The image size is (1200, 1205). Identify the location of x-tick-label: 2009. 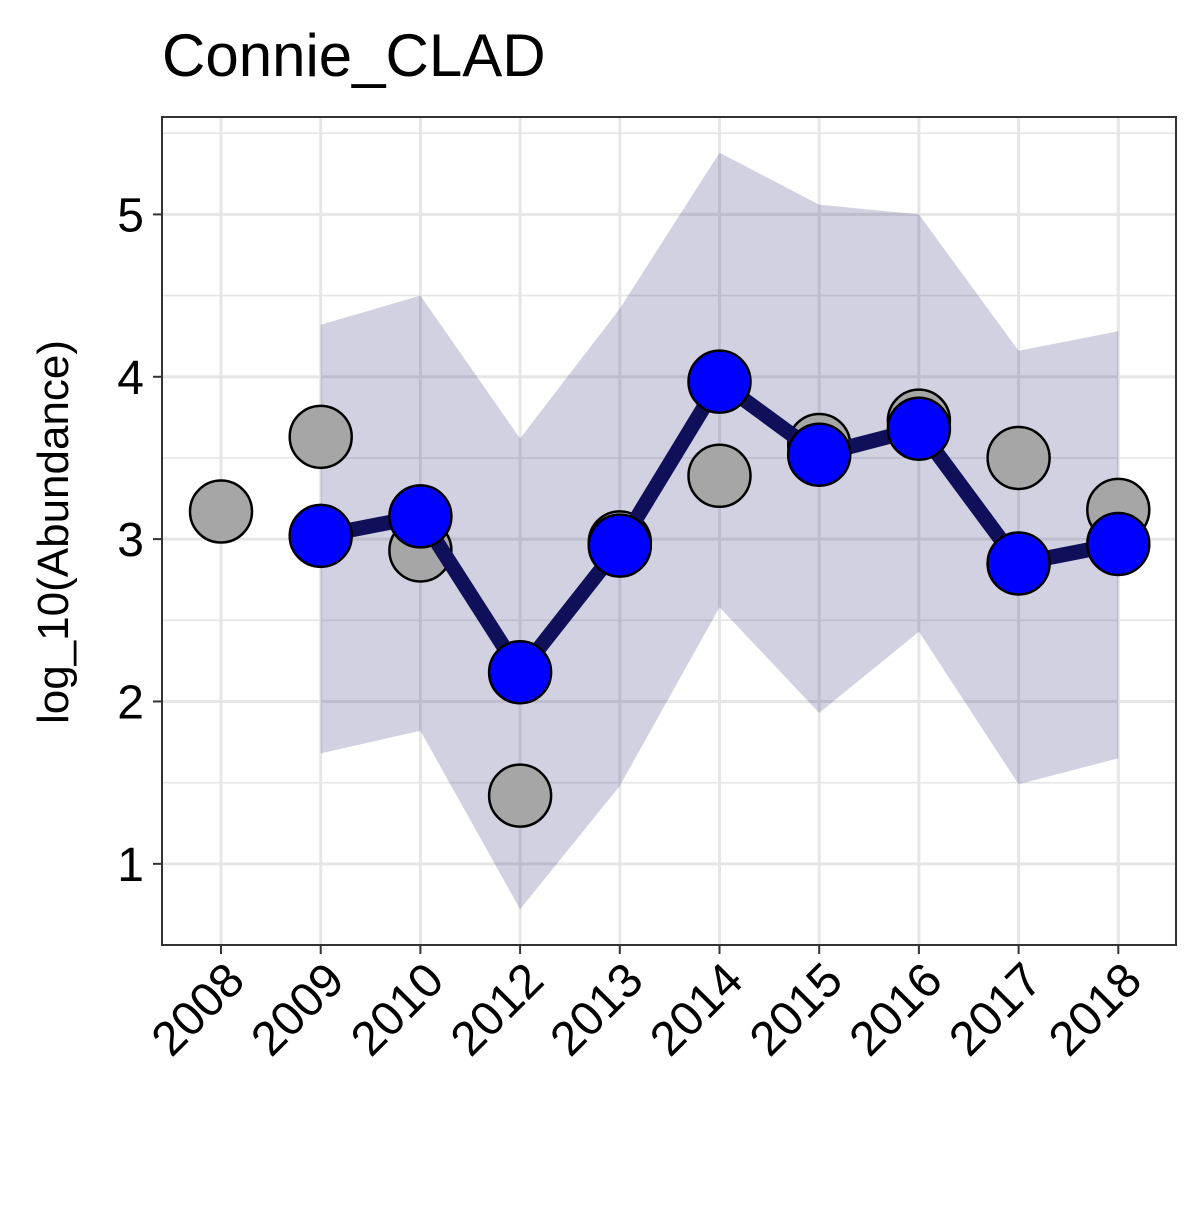
(297, 1009).